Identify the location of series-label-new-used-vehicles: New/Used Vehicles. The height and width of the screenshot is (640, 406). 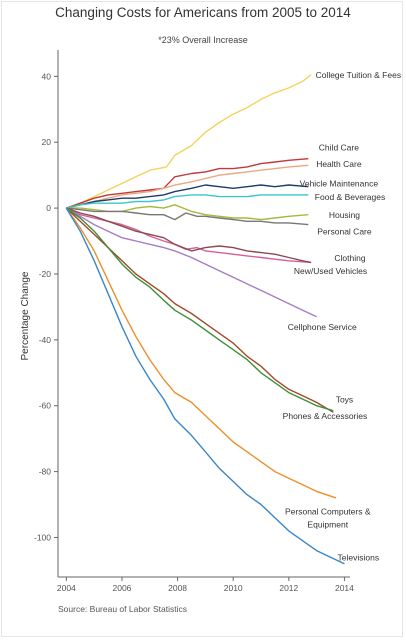
(330, 271).